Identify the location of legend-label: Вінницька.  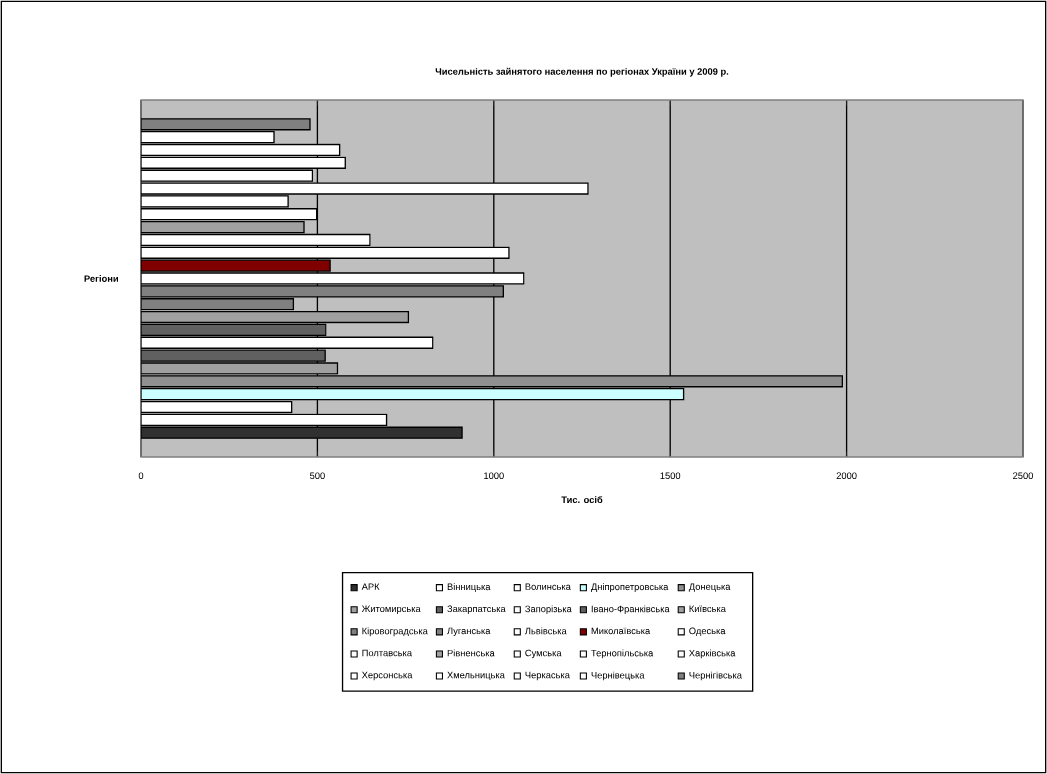
(469, 587).